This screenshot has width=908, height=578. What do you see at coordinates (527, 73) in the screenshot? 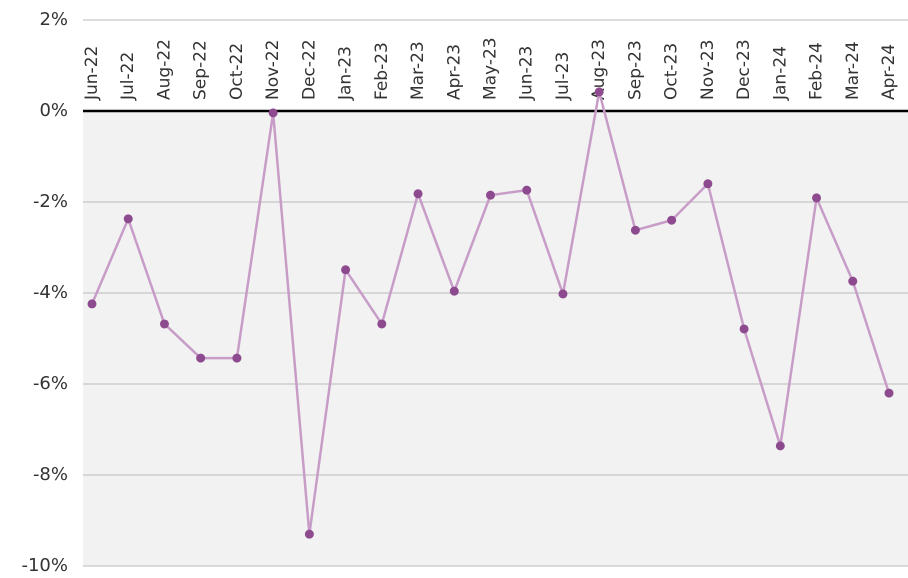
I see `x-tick-label: Jun-23` at bounding box center [527, 73].